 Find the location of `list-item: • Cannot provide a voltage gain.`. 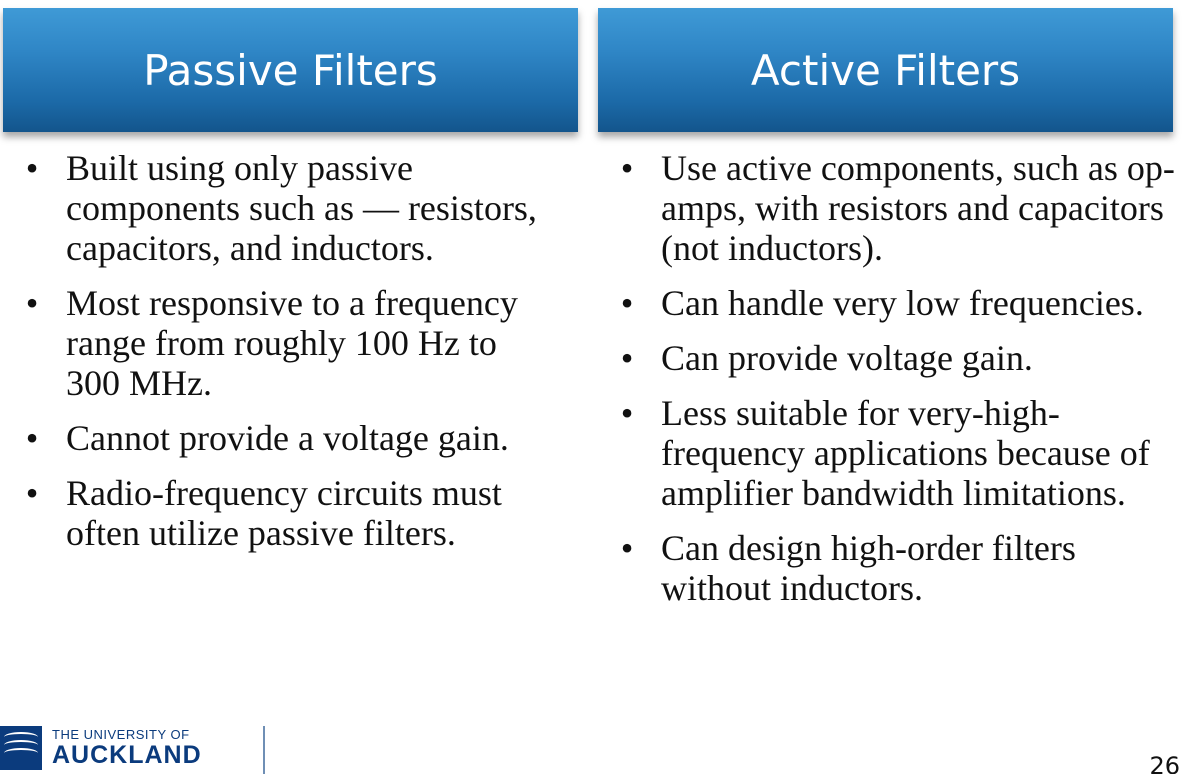

list-item: • Cannot provide a voltage gain. is located at coordinates (282, 438).